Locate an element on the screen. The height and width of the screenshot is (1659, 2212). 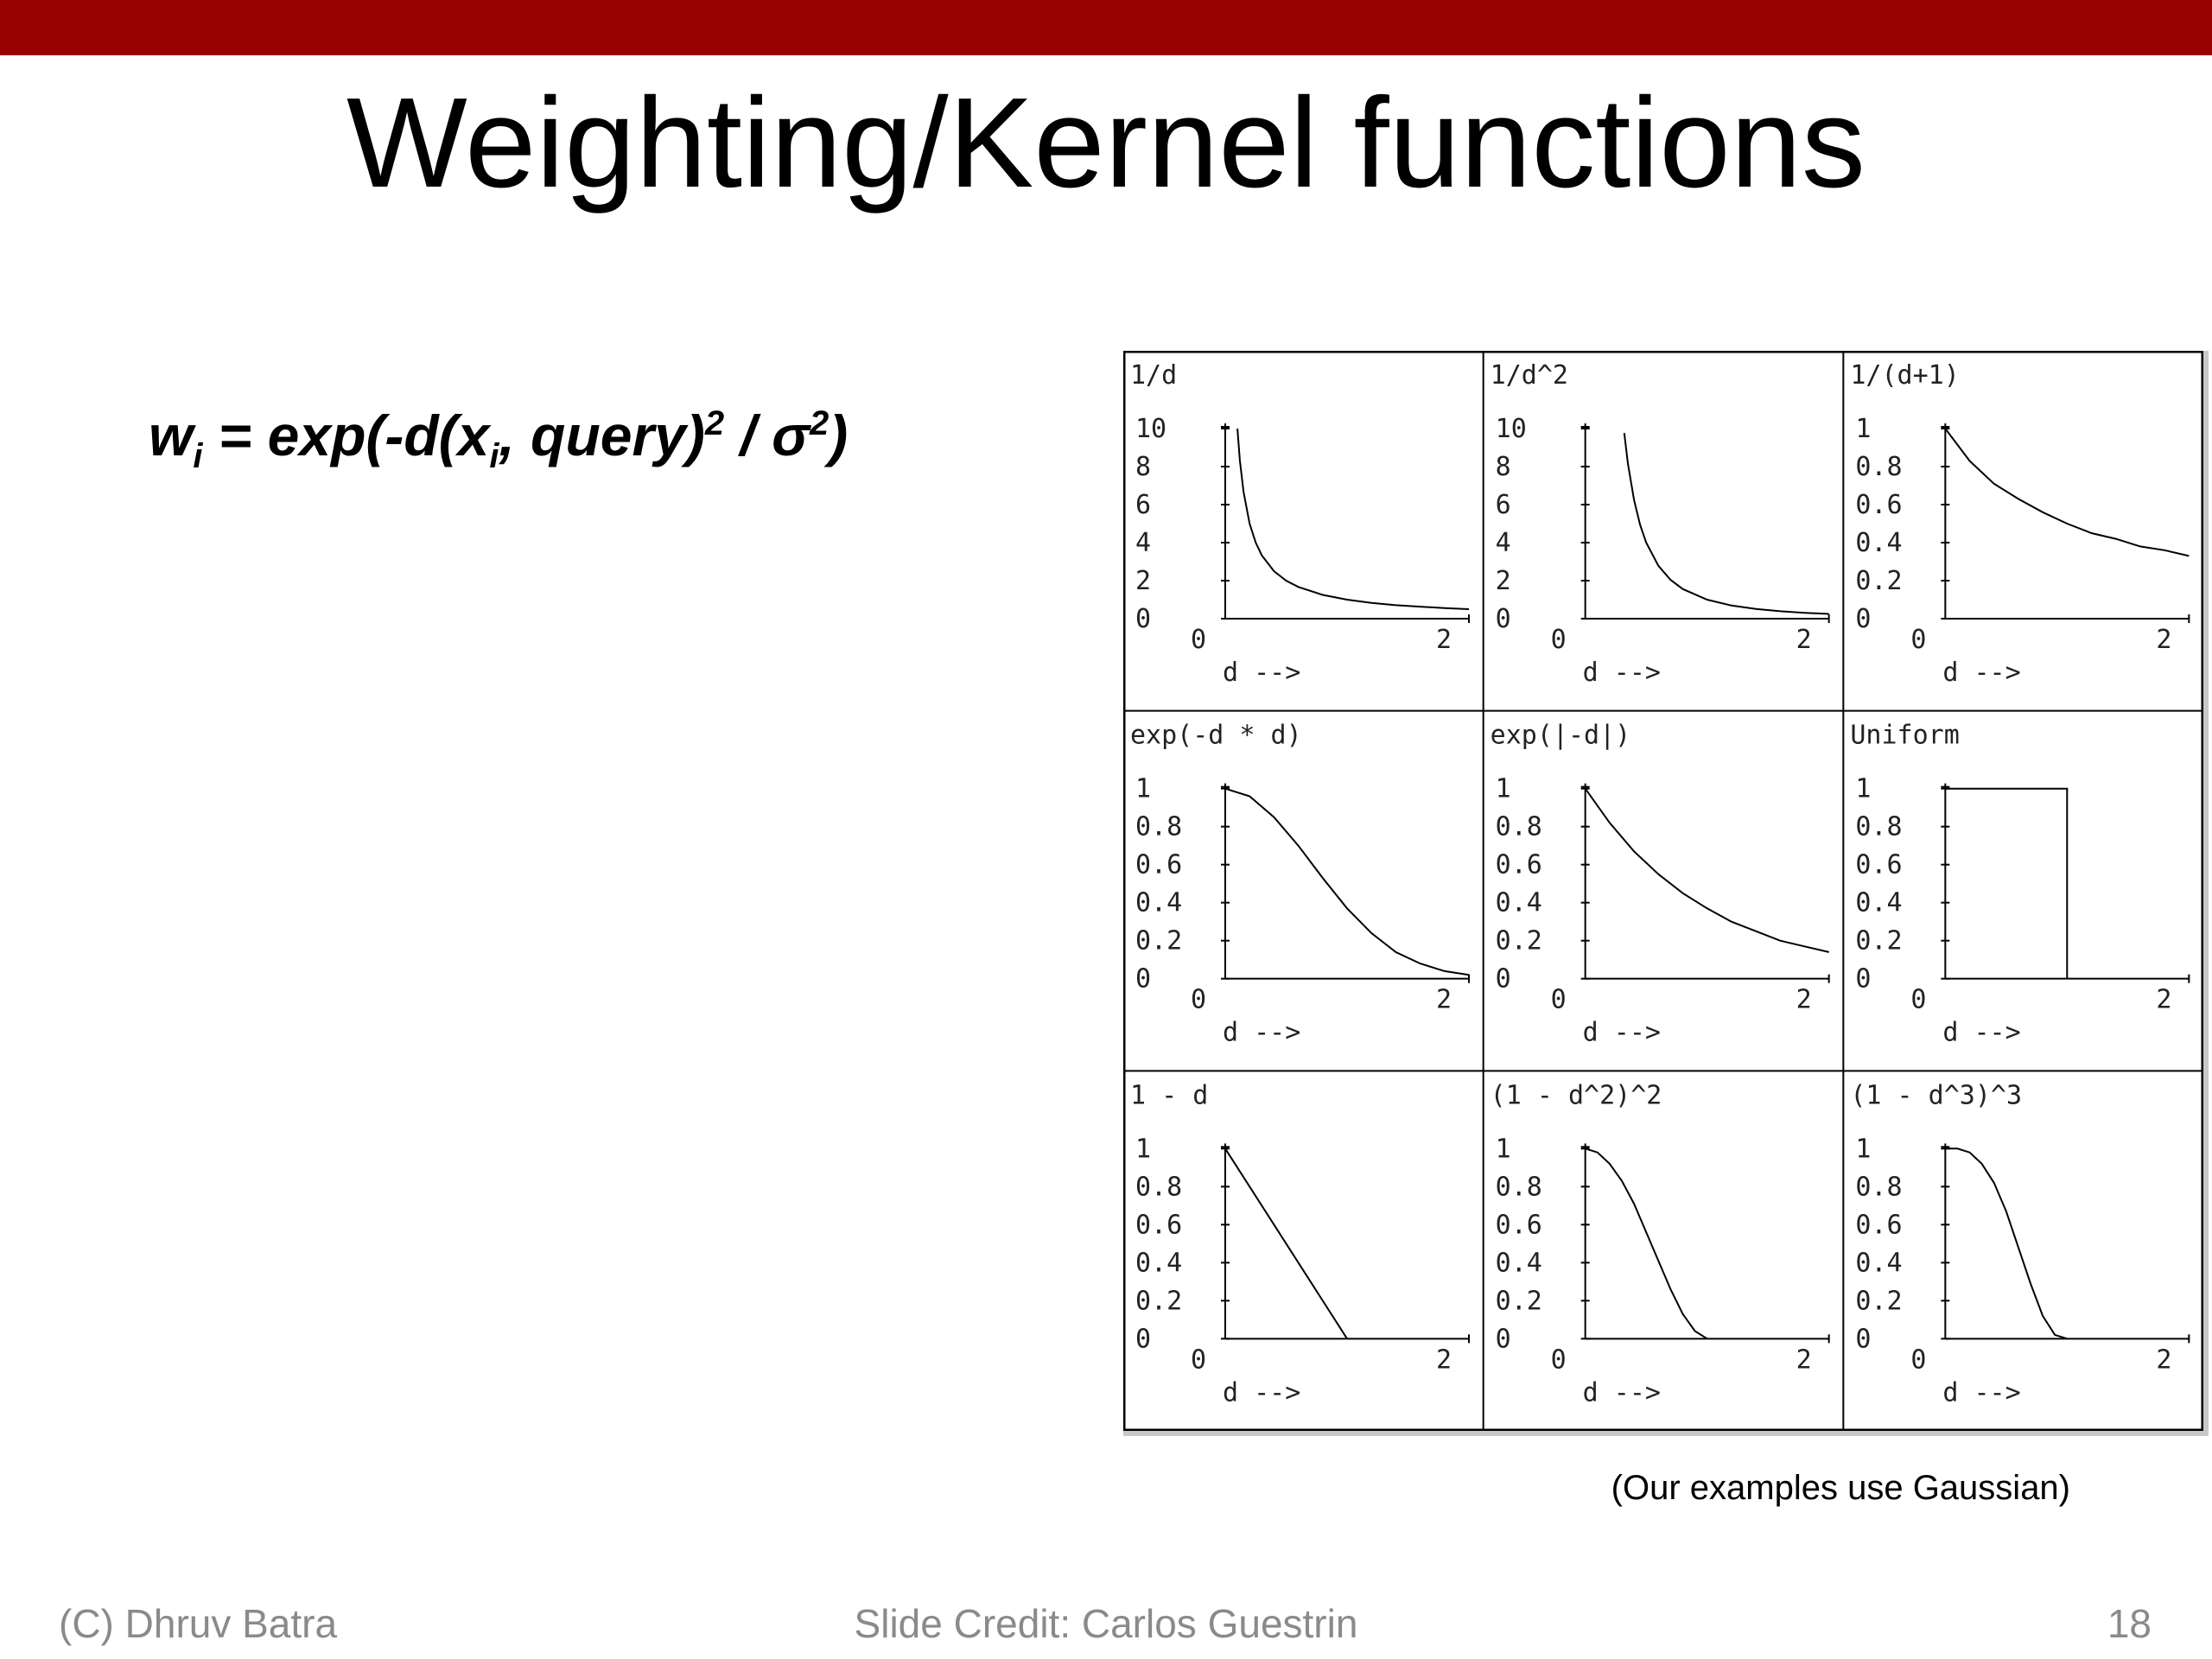
formula-sub-i-2: i is located at coordinates (494, 456).